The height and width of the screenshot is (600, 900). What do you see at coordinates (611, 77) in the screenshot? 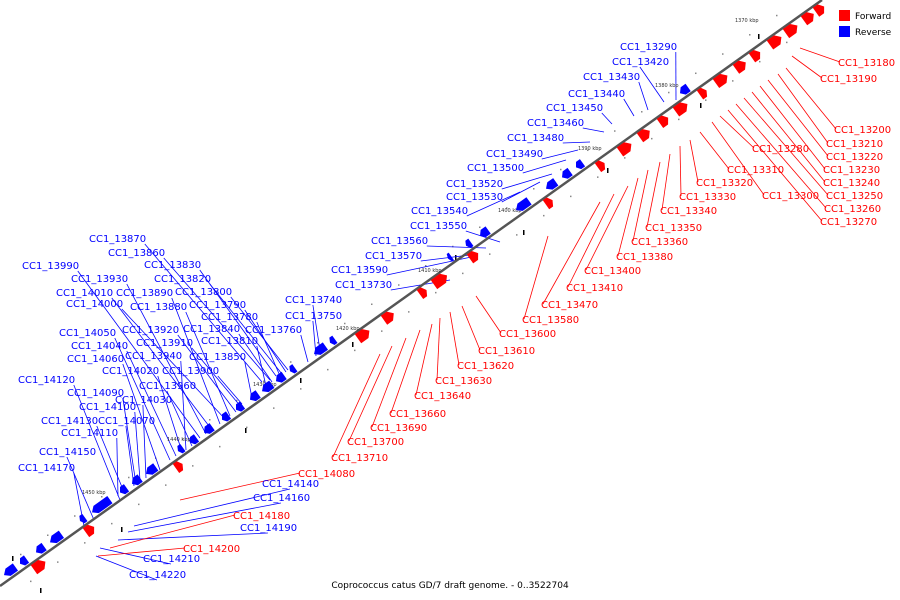
I see `reverse-gene-label: CC1_13430` at bounding box center [611, 77].